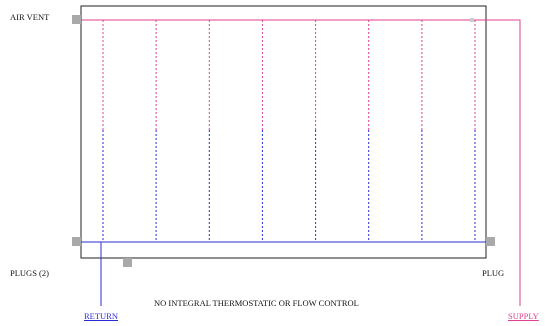 The width and height of the screenshot is (545, 326). I want to click on plugs-label: PLUGS (2), so click(29, 273).